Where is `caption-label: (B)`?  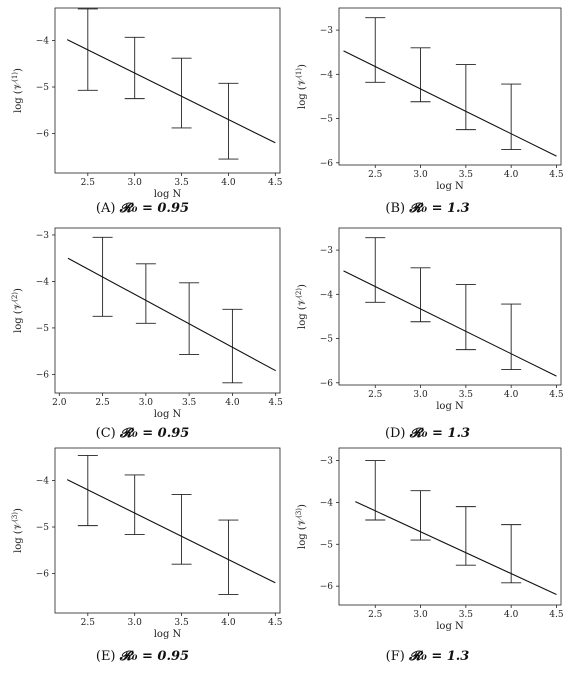 caption-label: (B) is located at coordinates (395, 208).